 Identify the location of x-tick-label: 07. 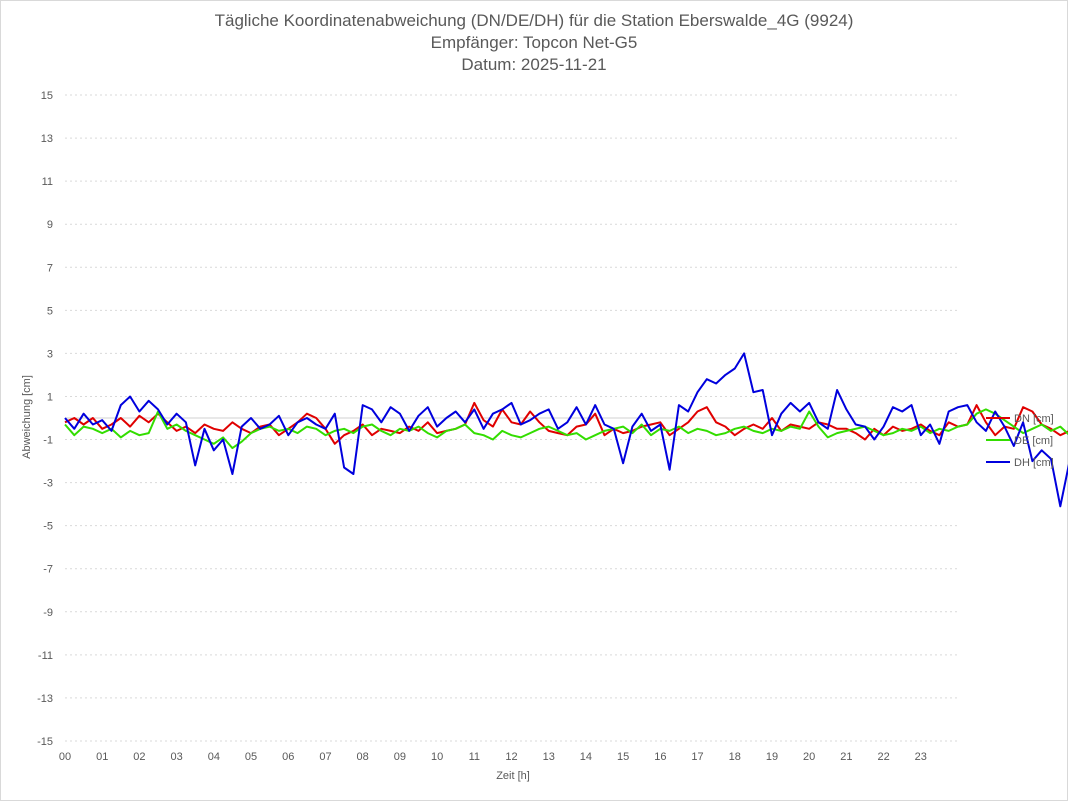
(325, 757).